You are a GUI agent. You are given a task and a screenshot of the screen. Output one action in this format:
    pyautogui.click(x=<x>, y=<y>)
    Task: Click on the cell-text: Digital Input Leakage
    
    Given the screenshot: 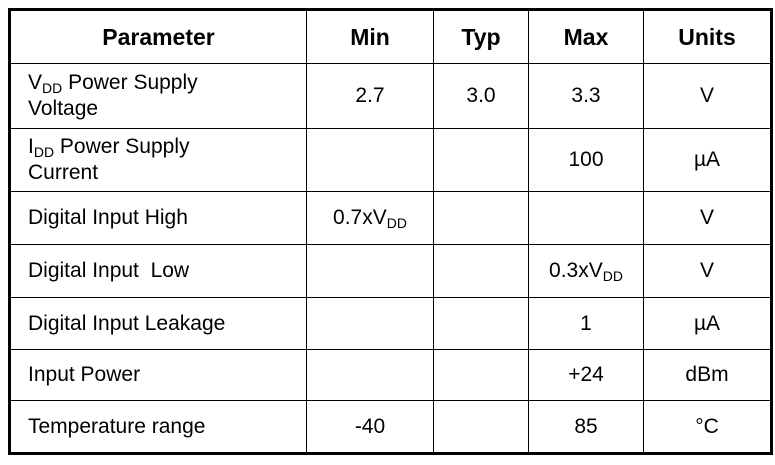 What is the action you would take?
    pyautogui.click(x=127, y=323)
    